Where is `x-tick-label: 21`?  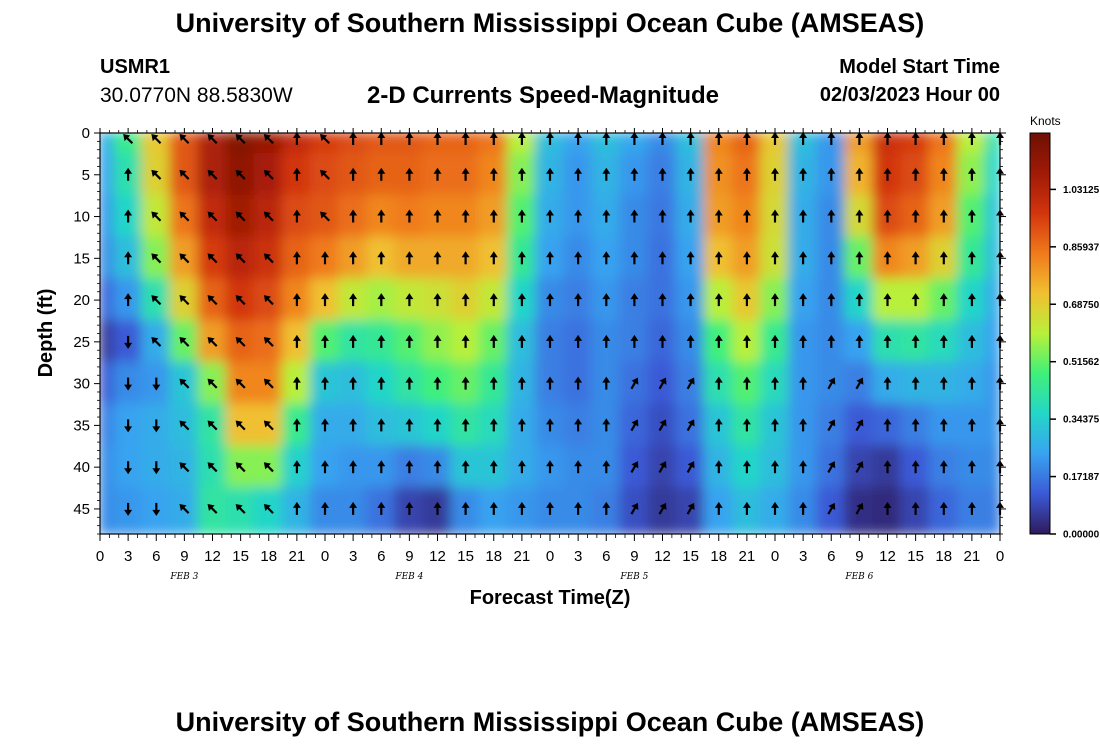
x-tick-label: 21 is located at coordinates (747, 556).